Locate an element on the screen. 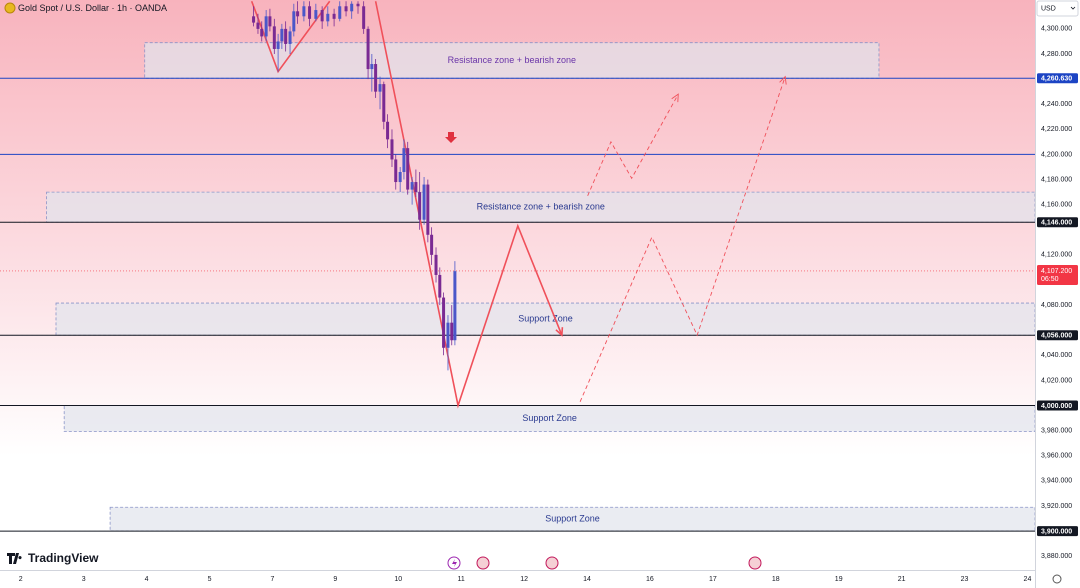 This screenshot has width=1080, height=588. symbol-title: Gold Spot / U.S. Dollar · 1h · OANDA is located at coordinates (92, 8).